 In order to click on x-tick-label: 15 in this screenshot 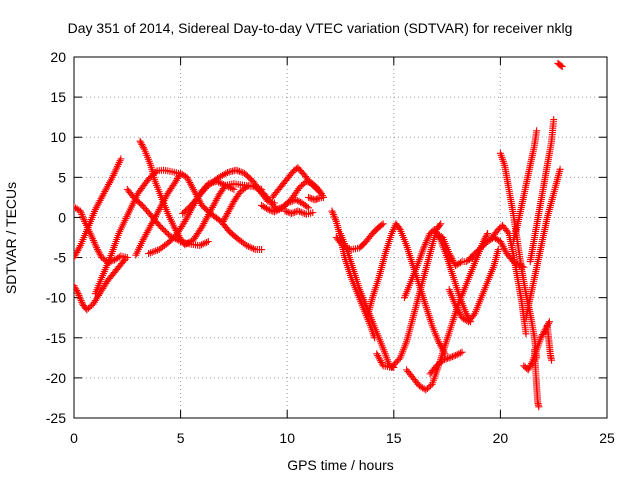, I will do `click(394, 438)`.